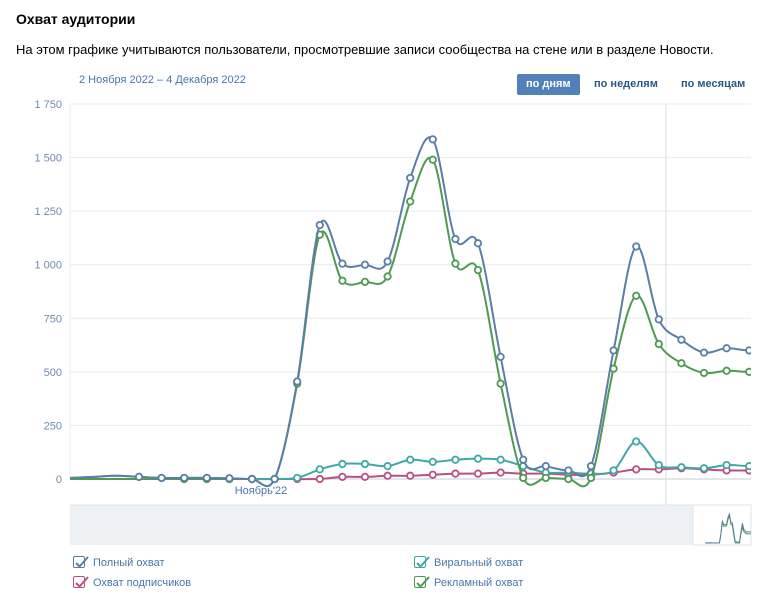 This screenshot has height=600, width=763. What do you see at coordinates (48, 159) in the screenshot?
I see `y-tick-label: 1 500` at bounding box center [48, 159].